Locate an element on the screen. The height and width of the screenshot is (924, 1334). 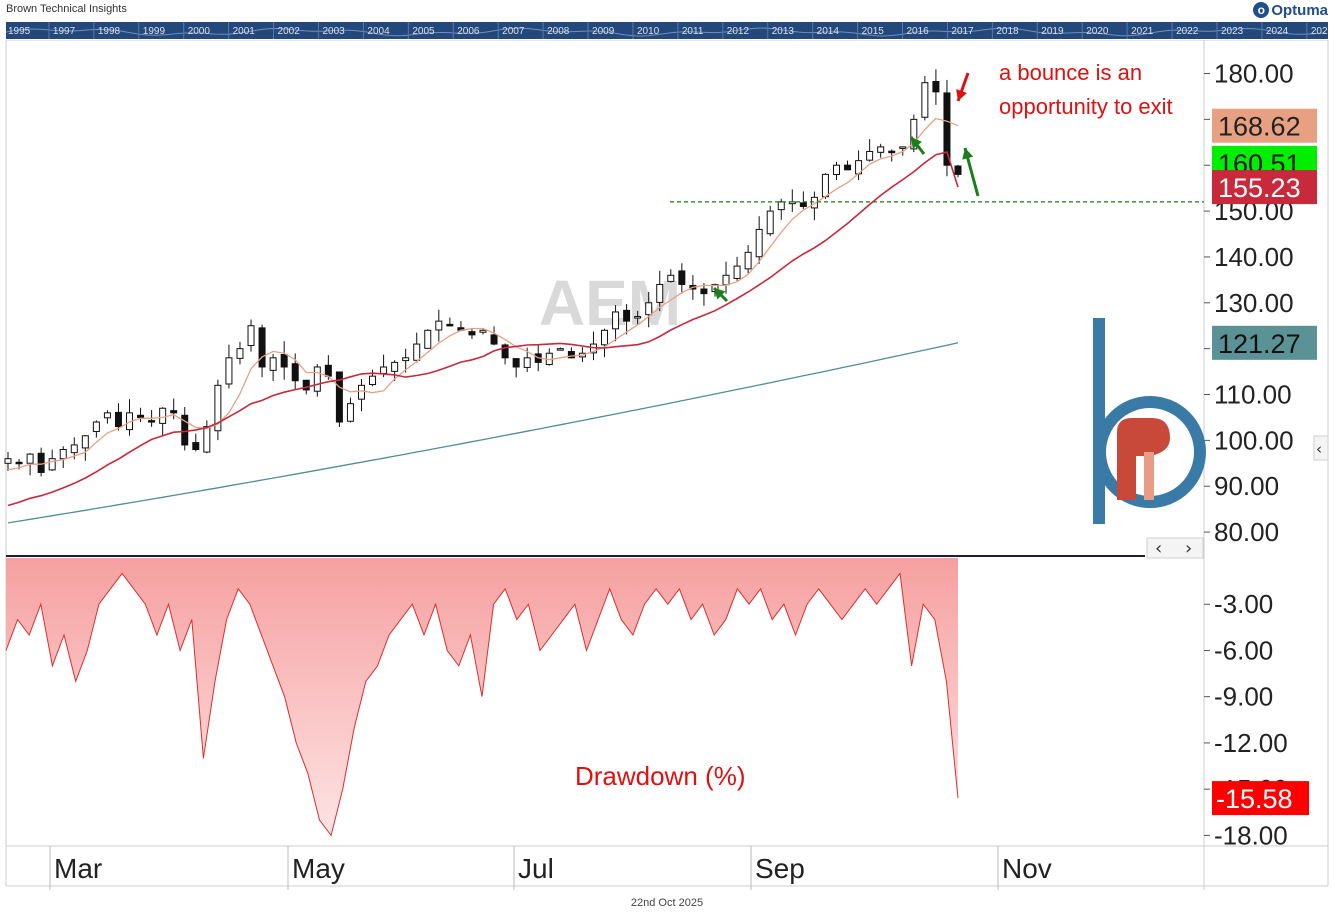
timeline-year-label: 1999 is located at coordinates (154, 31).